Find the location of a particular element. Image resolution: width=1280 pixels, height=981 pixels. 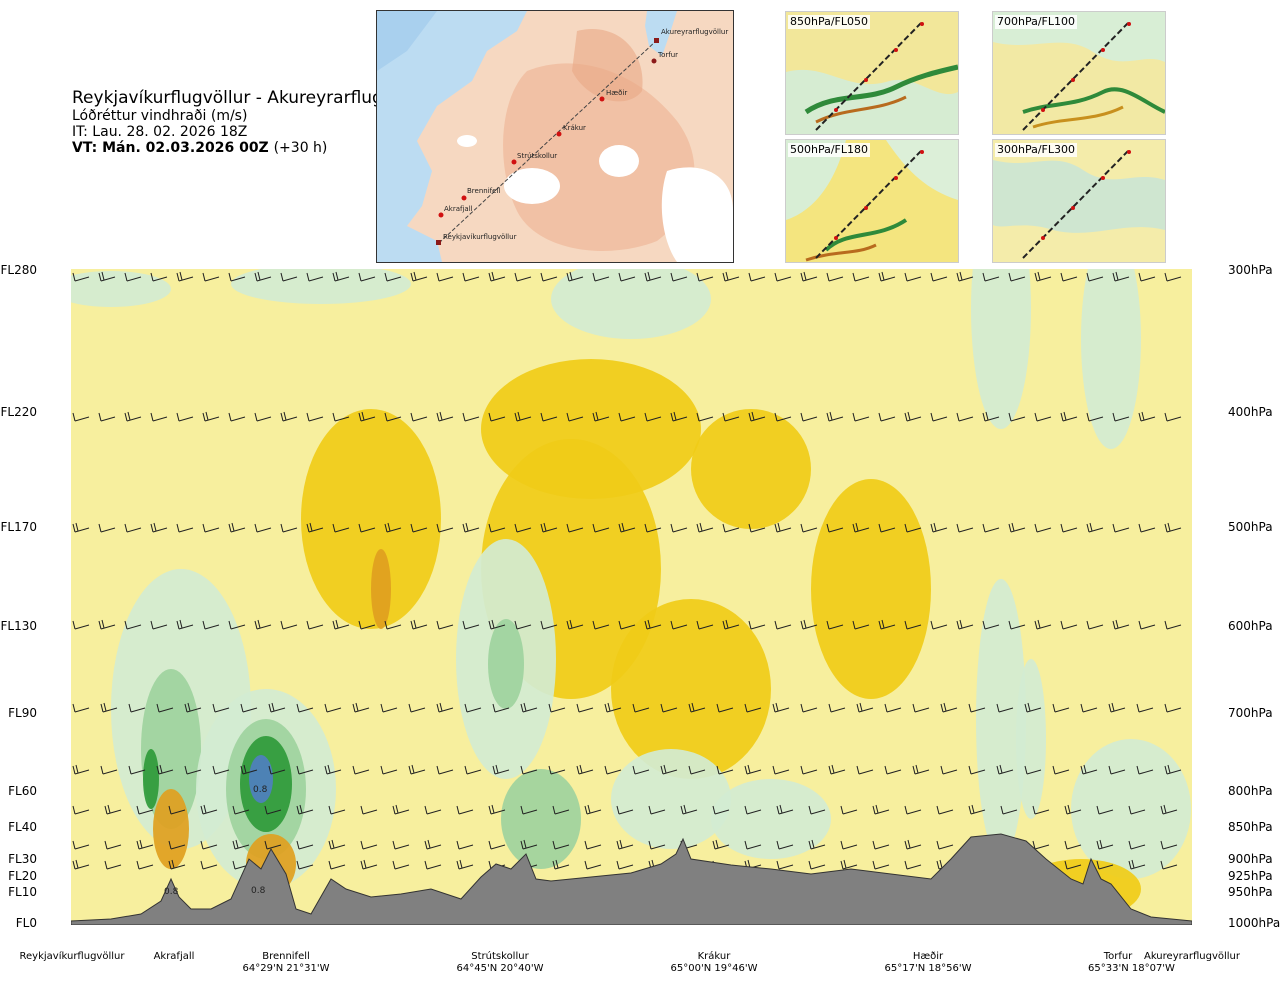

hpa-label-800: 800hPa is located at coordinates (1250, 791).